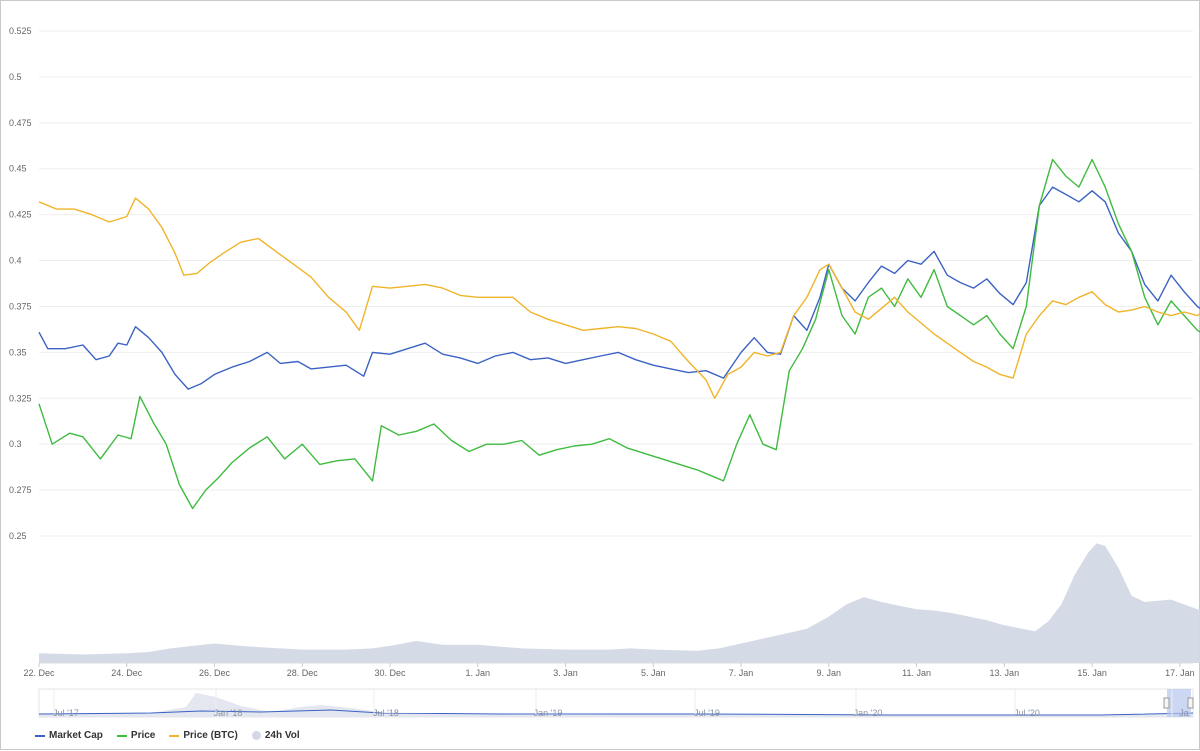  I want to click on x-tick-label: 24. Dec, so click(127, 673).